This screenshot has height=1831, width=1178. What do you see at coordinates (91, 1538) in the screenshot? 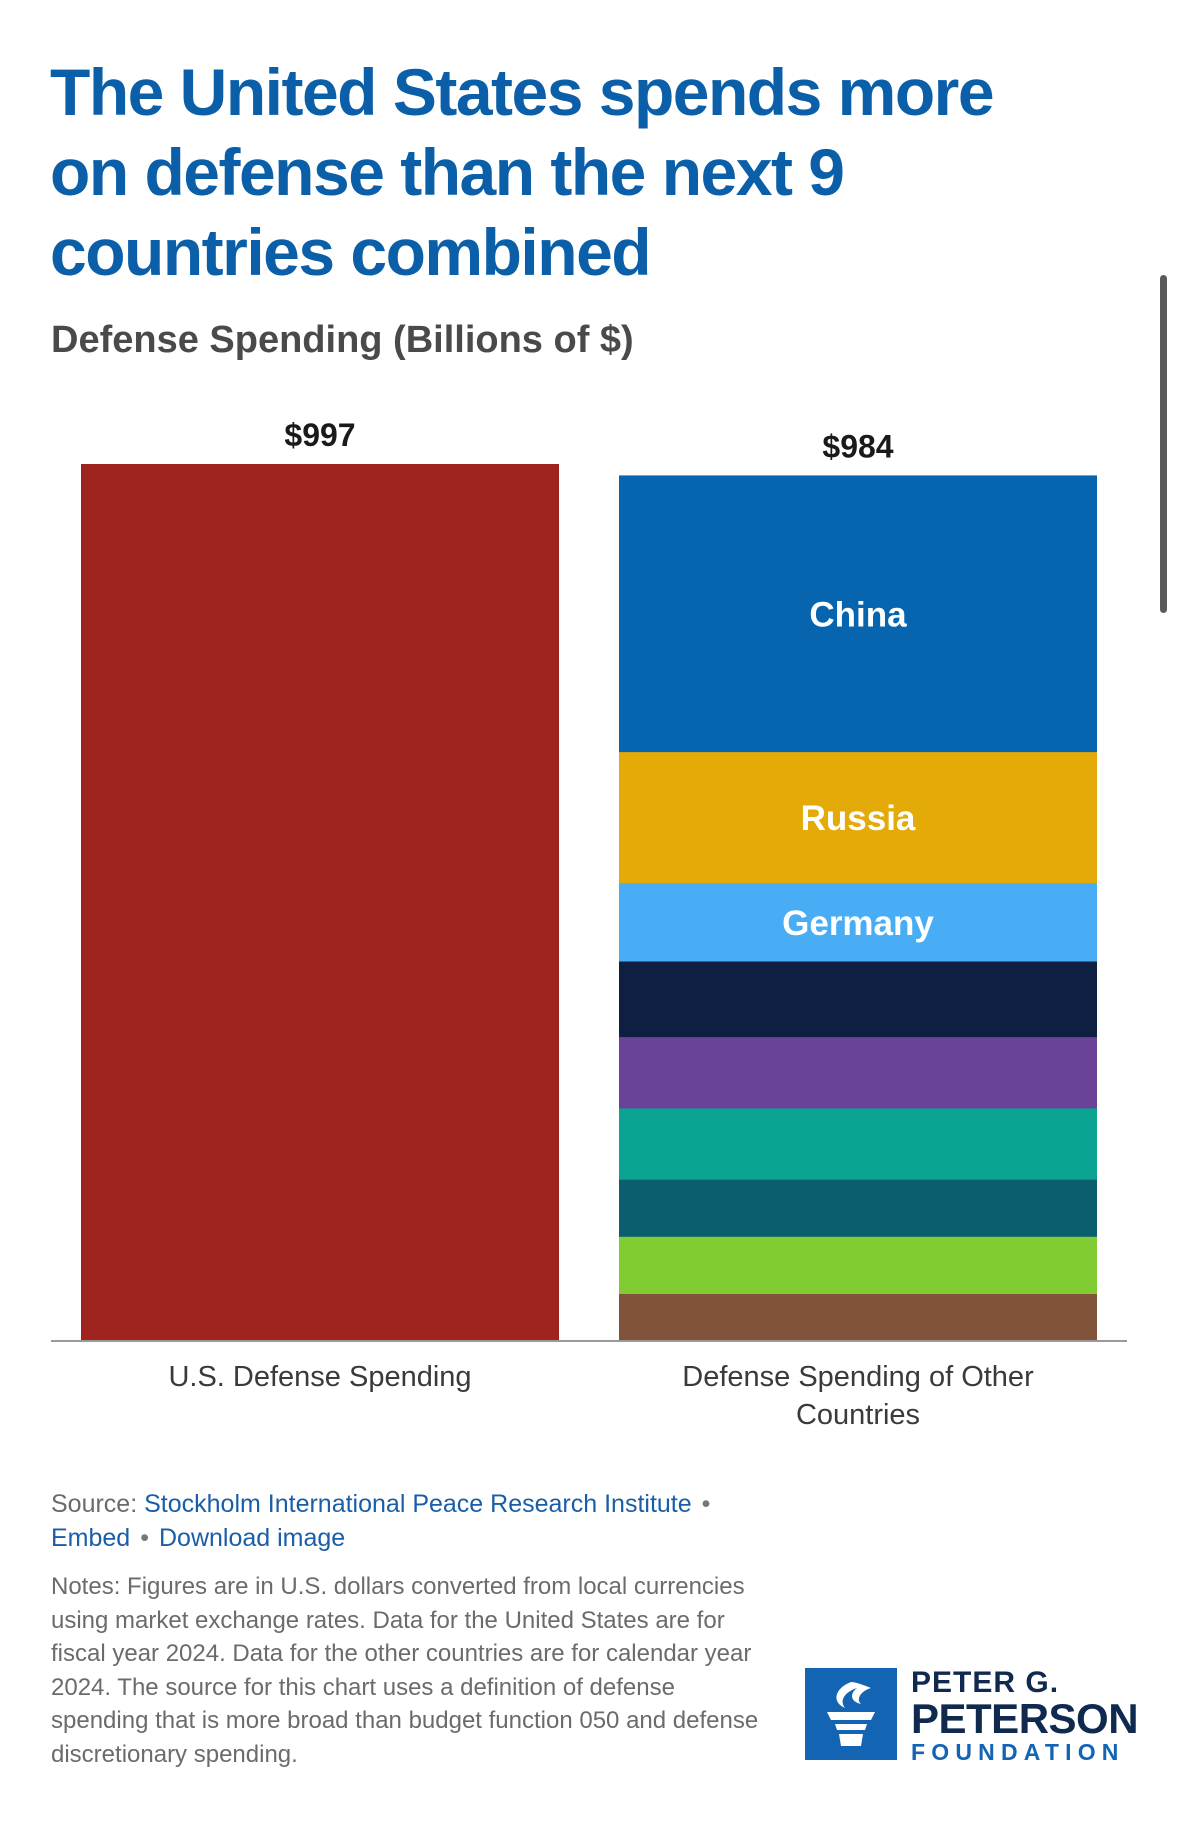
I see `embed-link: Embed` at bounding box center [91, 1538].